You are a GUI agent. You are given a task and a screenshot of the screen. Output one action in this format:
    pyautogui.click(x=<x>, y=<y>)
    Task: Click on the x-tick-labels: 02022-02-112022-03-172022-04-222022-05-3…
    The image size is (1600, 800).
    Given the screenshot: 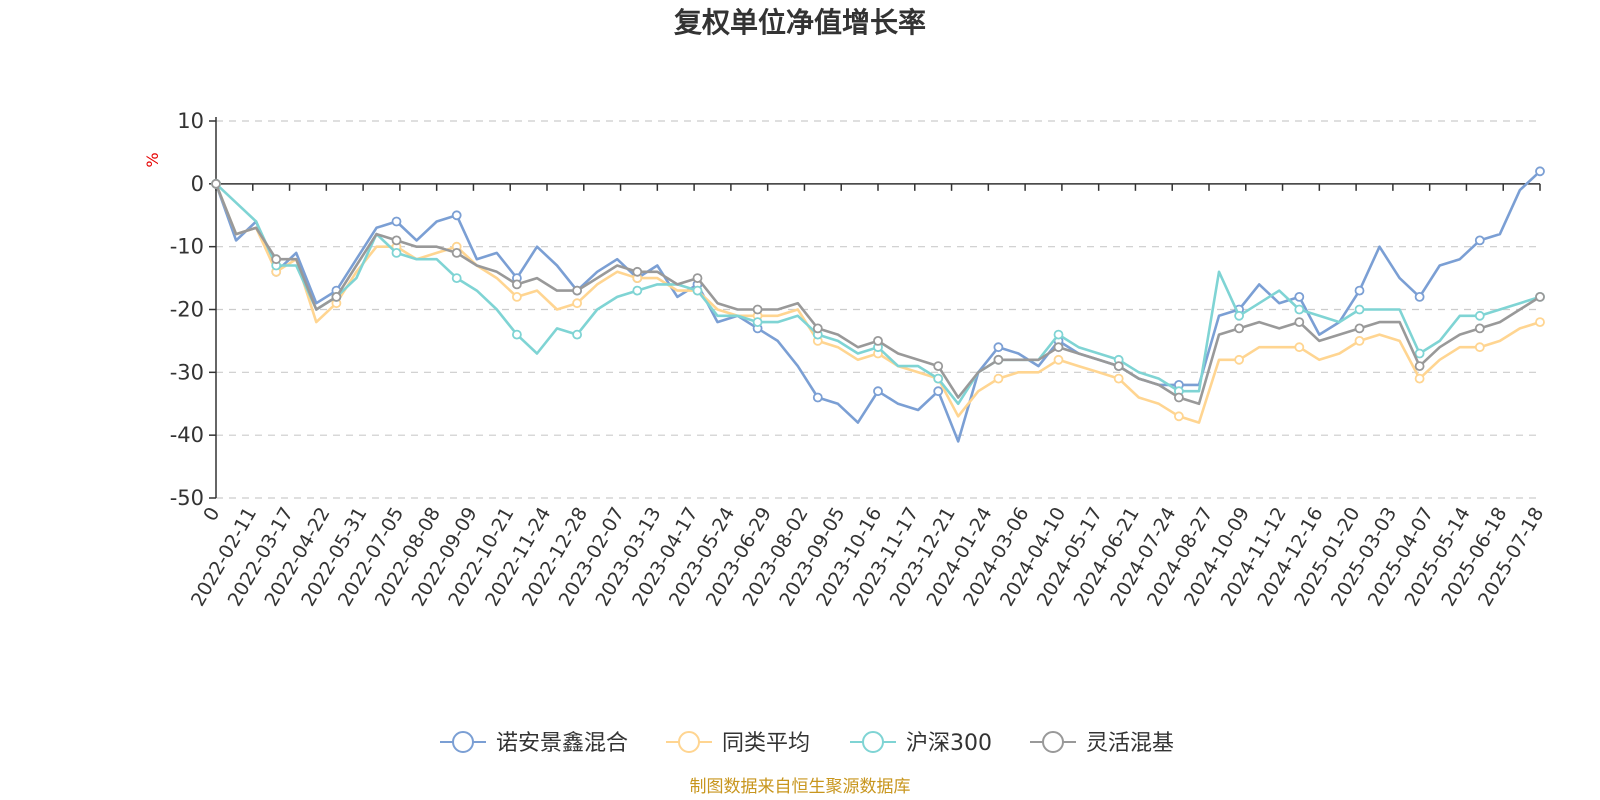 What is the action you would take?
    pyautogui.click(x=867, y=557)
    